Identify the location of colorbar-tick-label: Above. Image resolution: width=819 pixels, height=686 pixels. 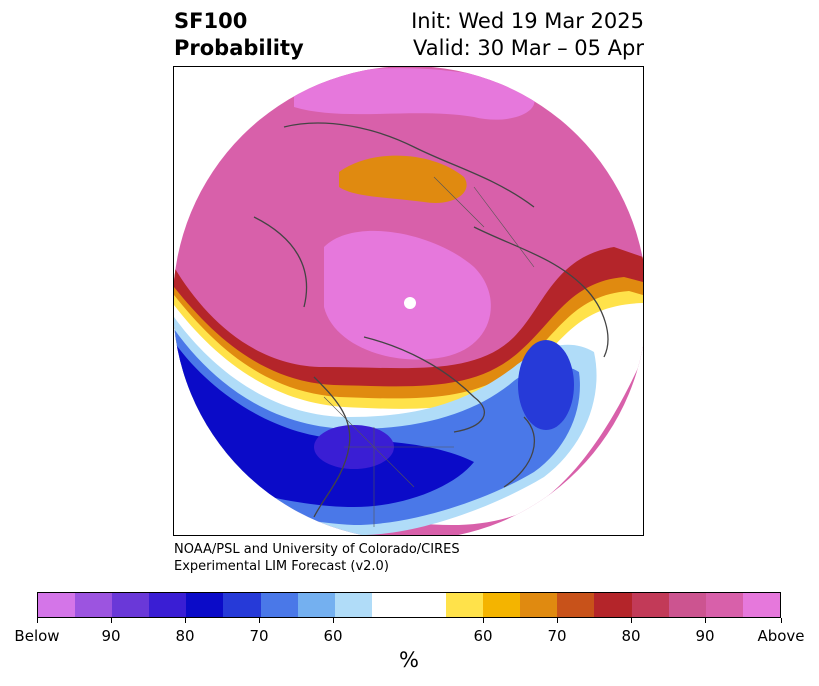
(781, 636).